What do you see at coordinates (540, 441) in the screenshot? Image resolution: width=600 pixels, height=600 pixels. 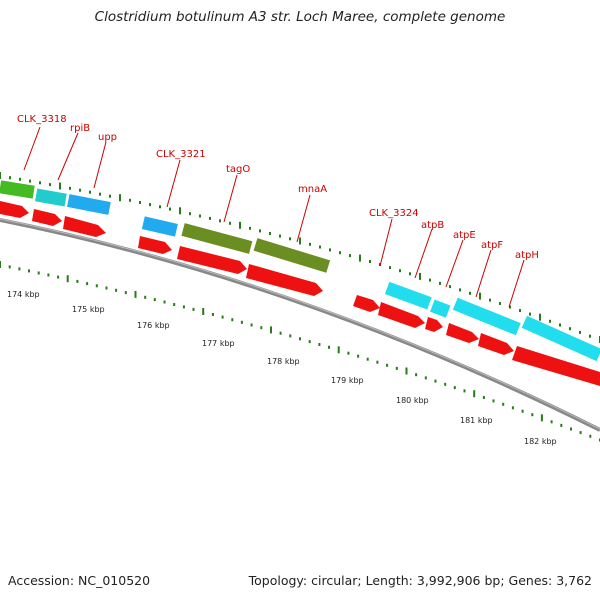 I see `kbp-label: 182 kbp` at bounding box center [540, 441].